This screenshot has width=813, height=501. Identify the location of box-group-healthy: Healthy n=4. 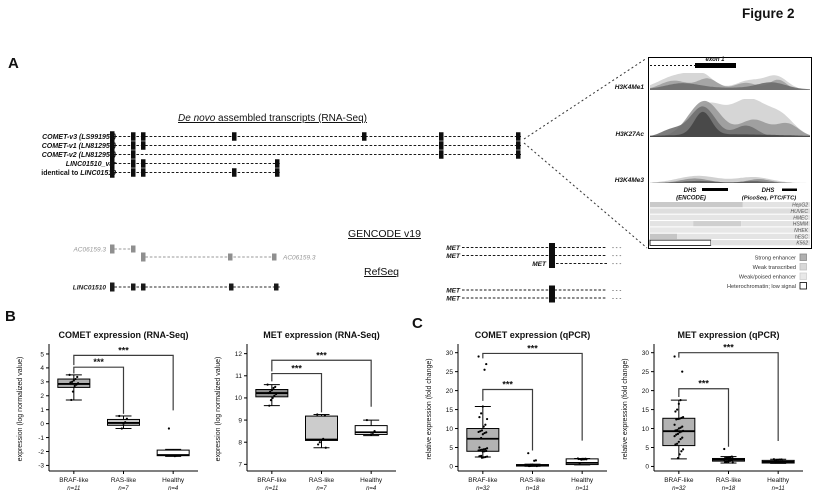
(173, 459).